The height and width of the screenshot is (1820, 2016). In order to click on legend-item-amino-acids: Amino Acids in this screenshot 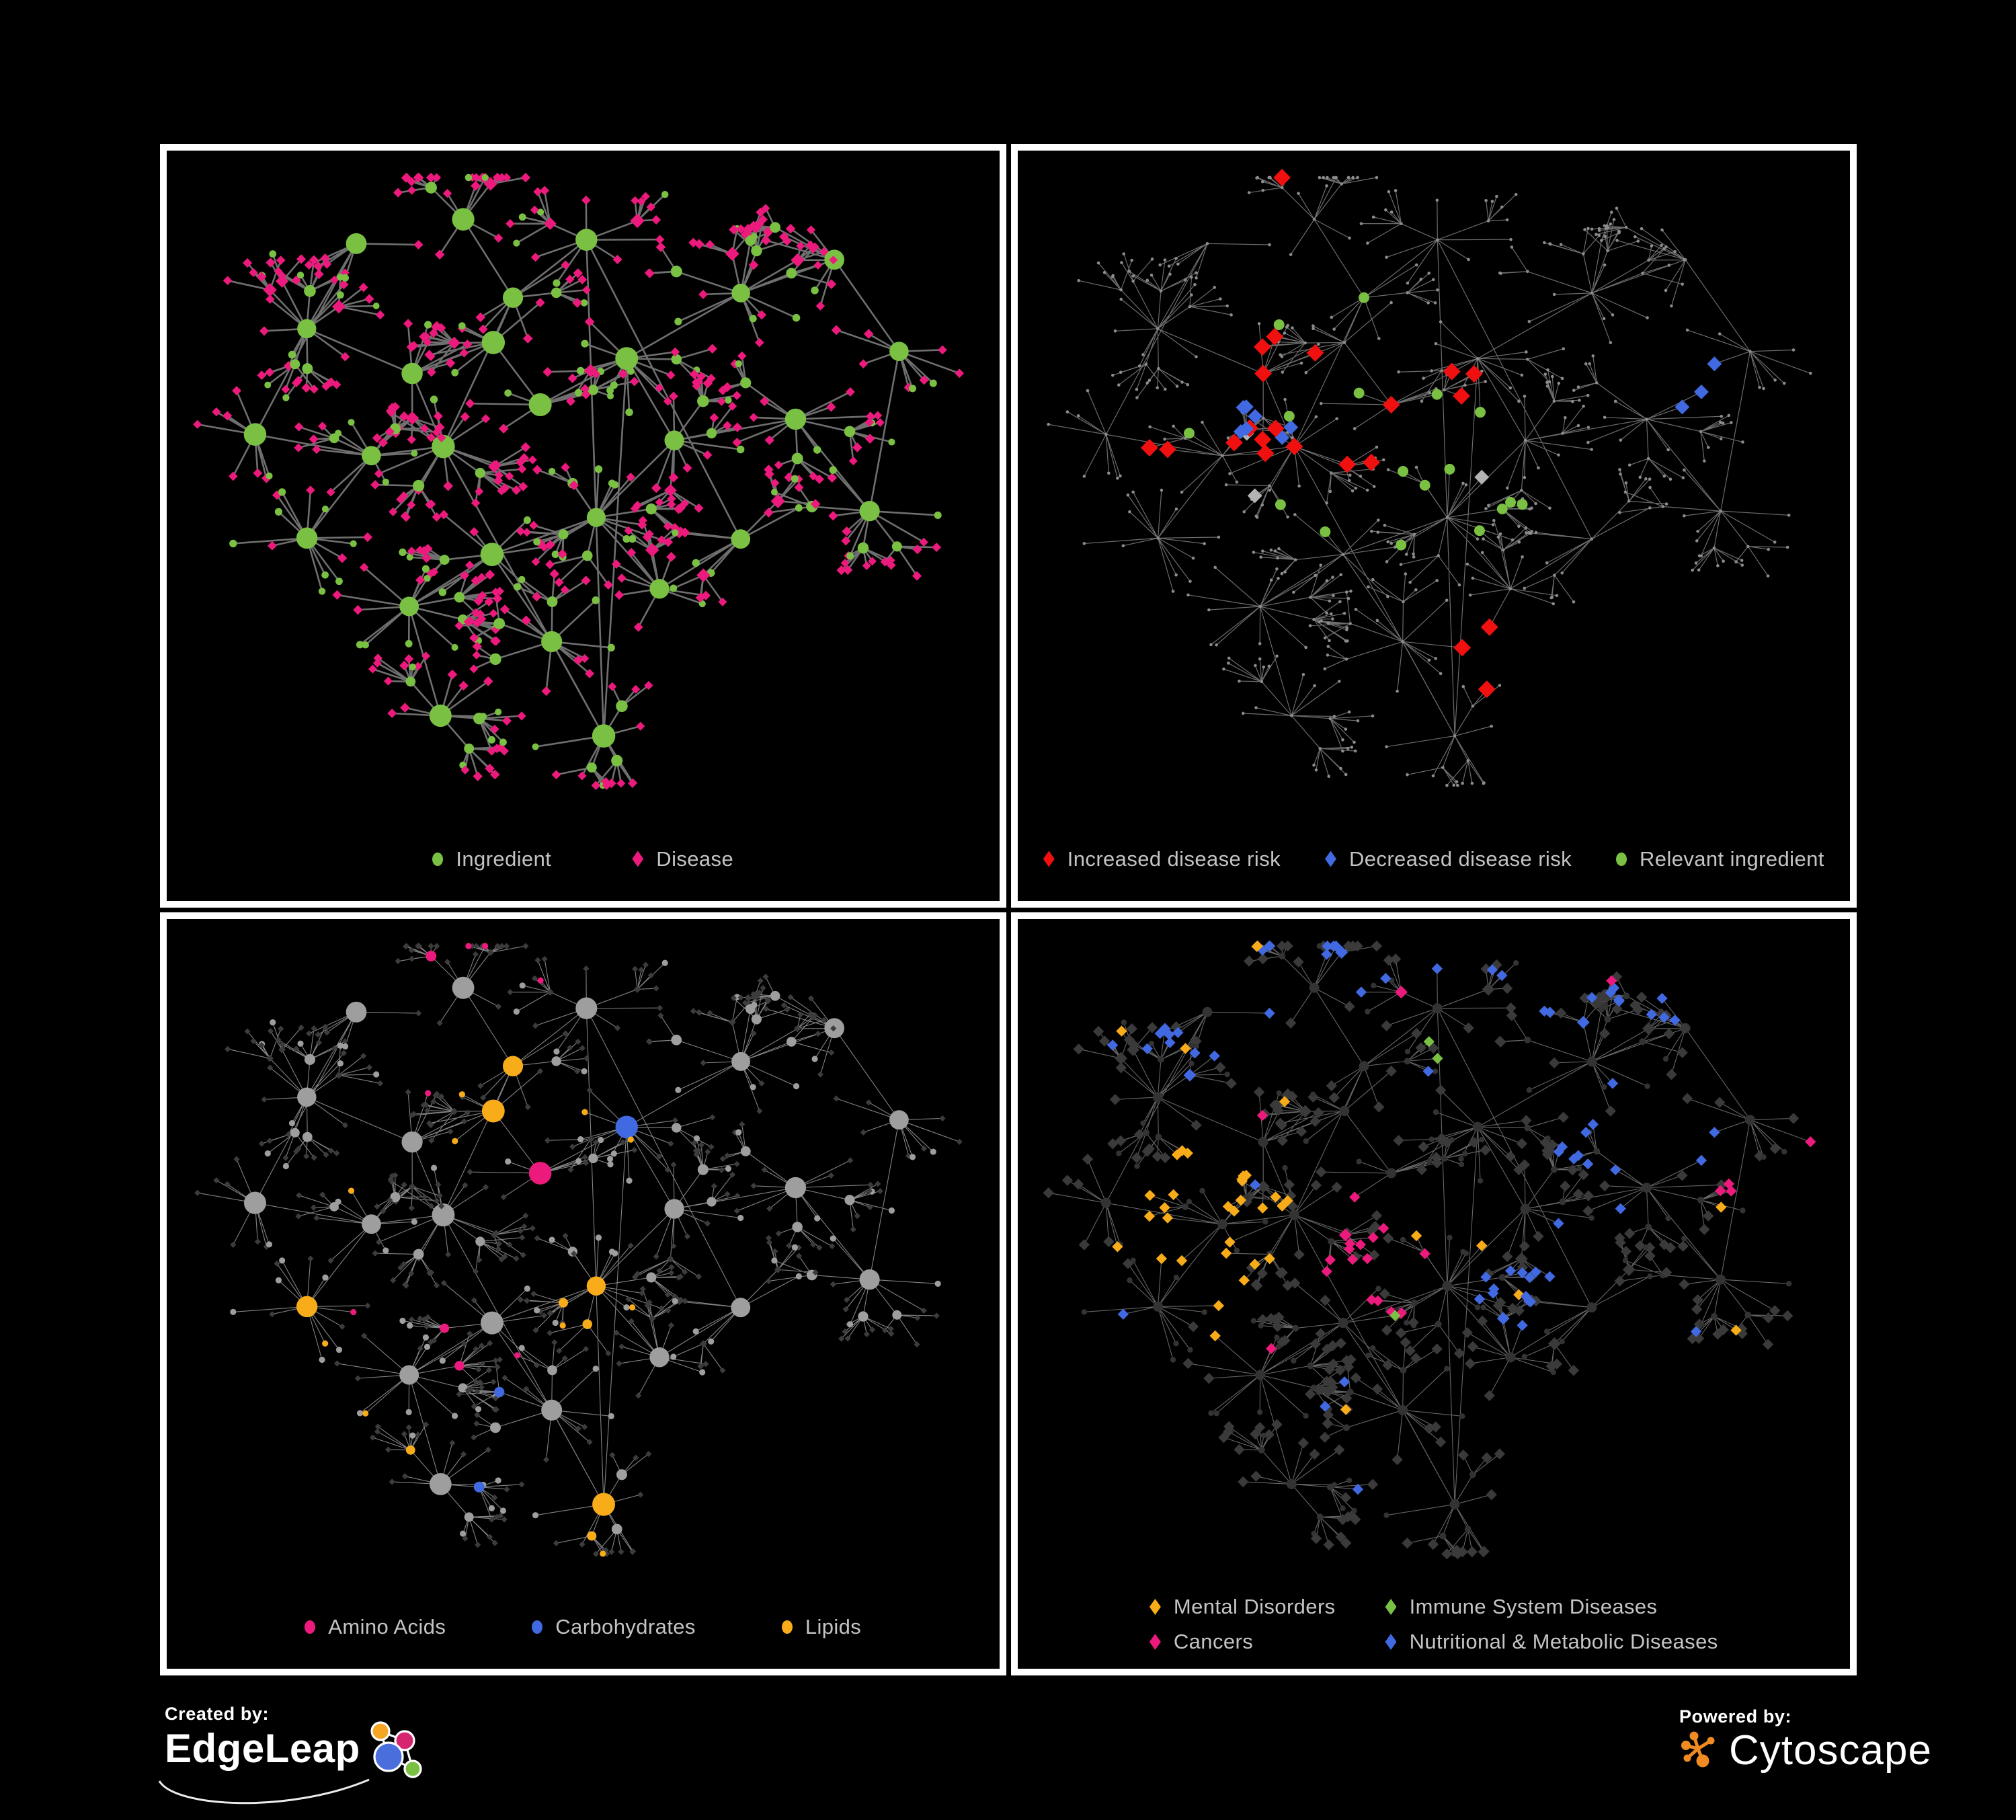, I will do `click(375, 1627)`.